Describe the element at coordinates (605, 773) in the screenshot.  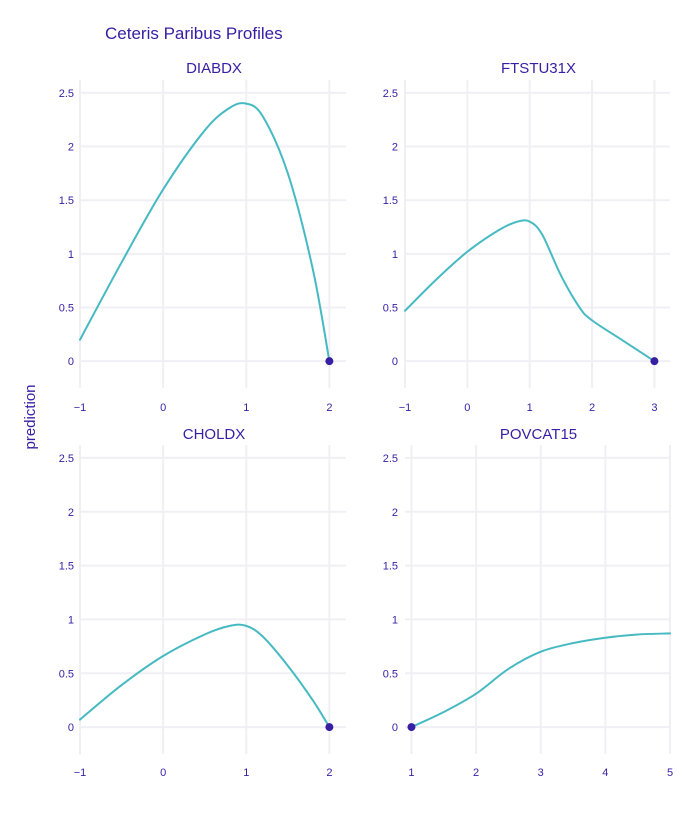
I see `x-tick-label: 4` at that location.